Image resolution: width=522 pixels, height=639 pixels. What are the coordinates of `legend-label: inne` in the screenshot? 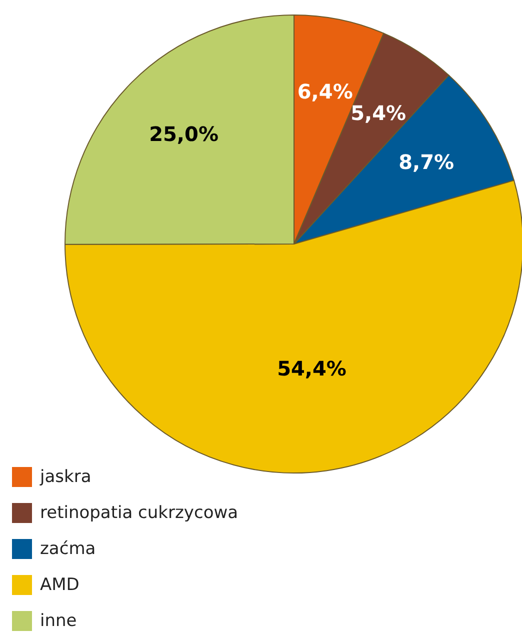 It's located at (58, 621).